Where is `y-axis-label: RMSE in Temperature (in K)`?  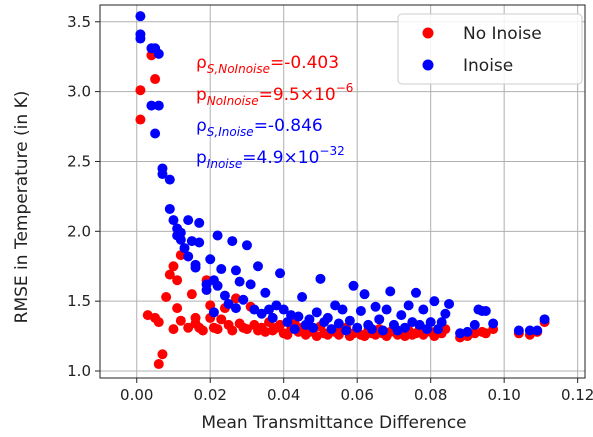 y-axis-label: RMSE in Temperature (in K) is located at coordinates (22, 207).